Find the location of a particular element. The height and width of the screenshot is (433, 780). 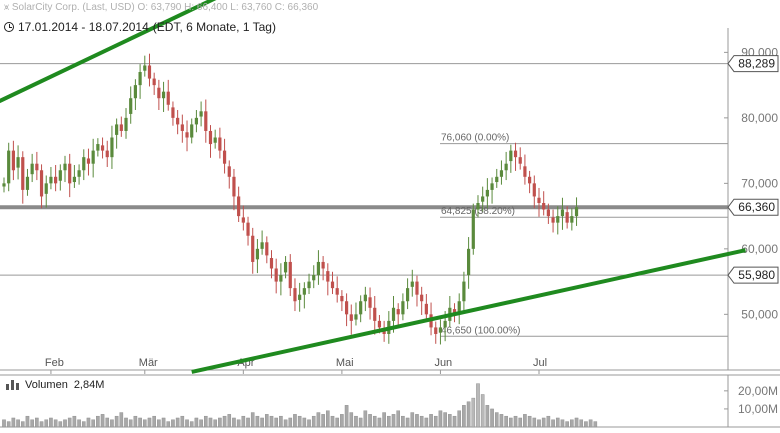

price-tag-box is located at coordinates (753, 275).